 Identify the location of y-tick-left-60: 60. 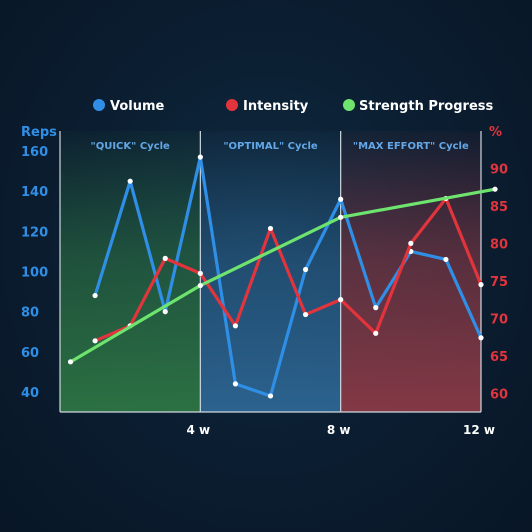
(30, 353).